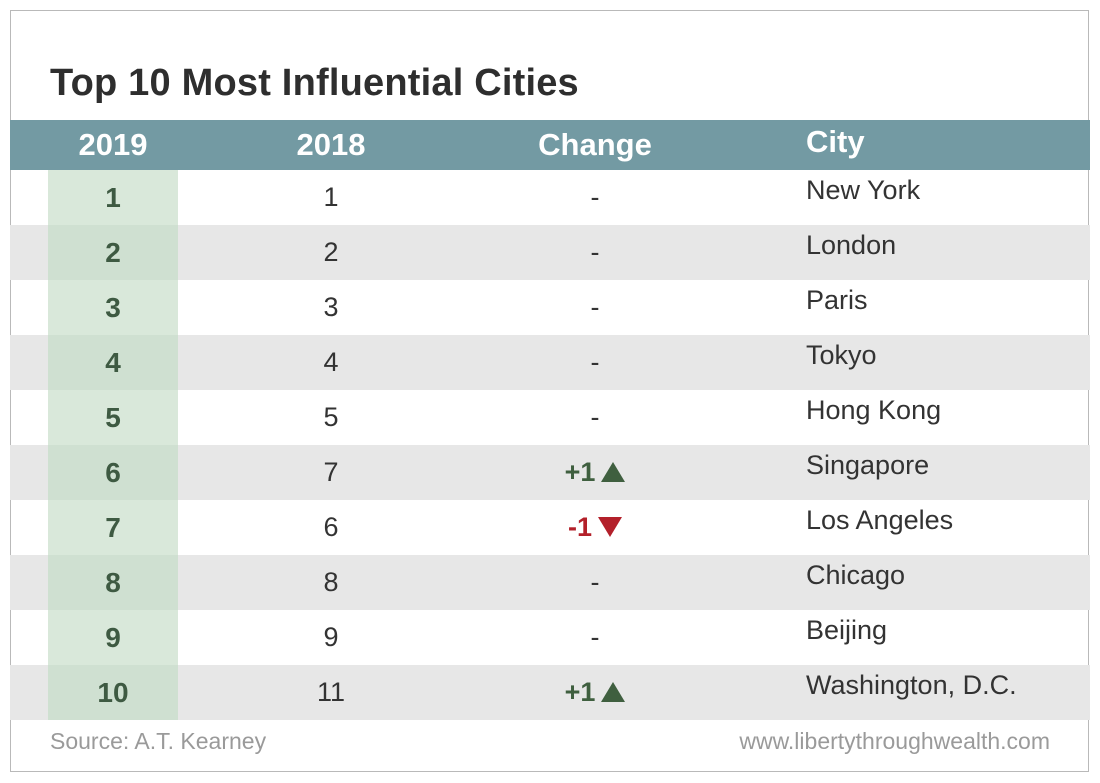 The height and width of the screenshot is (783, 1100). Describe the element at coordinates (847, 630) in the screenshot. I see `city-cell: Beijing` at that location.